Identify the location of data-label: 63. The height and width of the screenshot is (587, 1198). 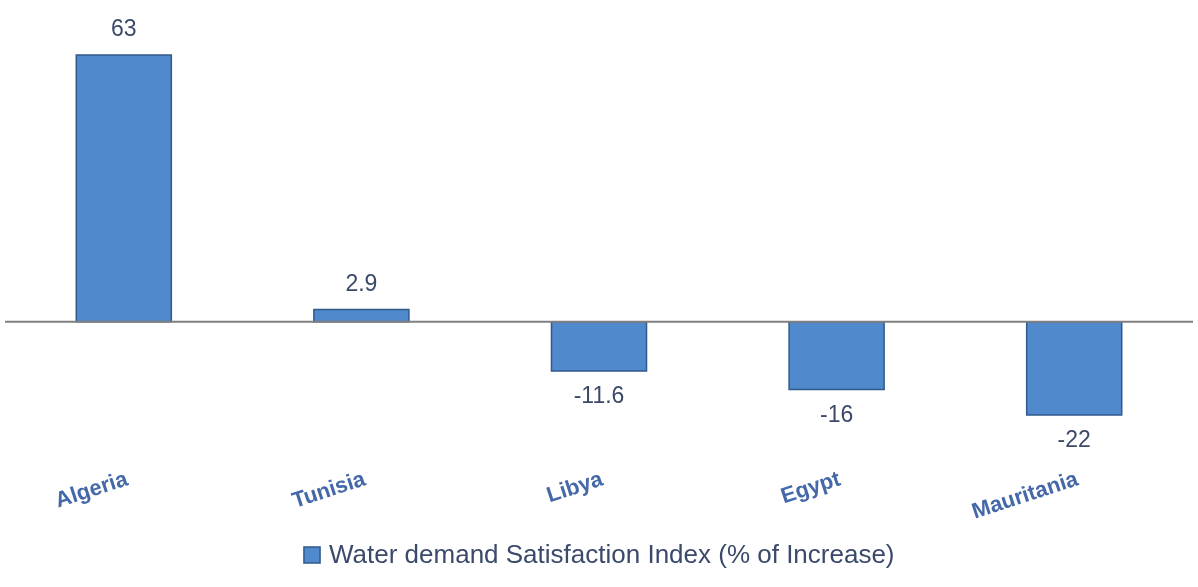
(124, 28).